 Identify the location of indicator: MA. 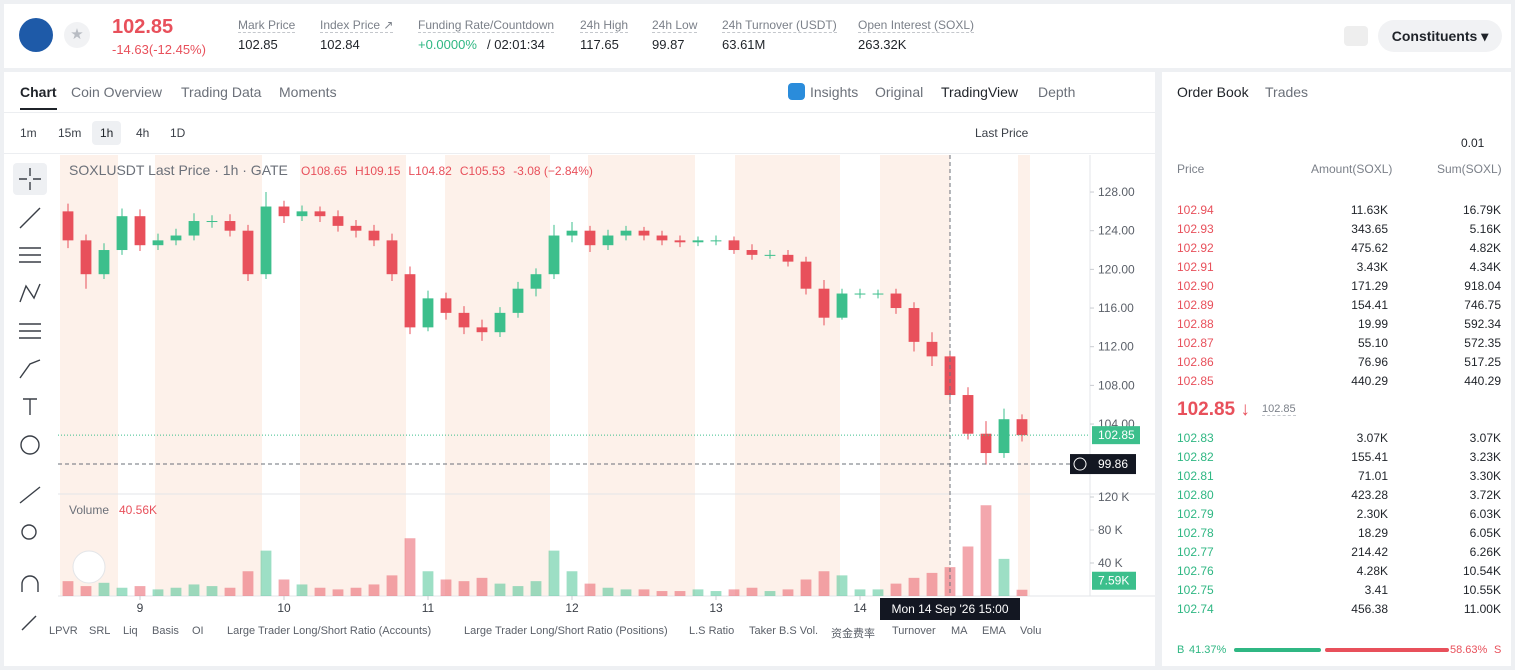
(959, 631).